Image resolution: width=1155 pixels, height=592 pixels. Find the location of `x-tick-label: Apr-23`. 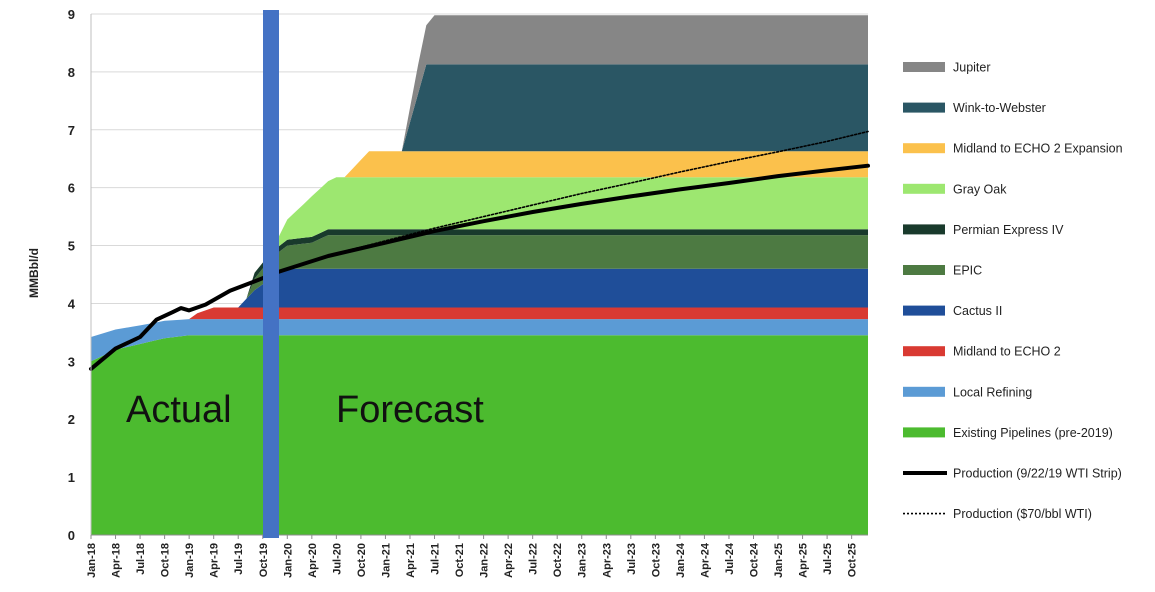

x-tick-label: Apr-23 is located at coordinates (607, 560).